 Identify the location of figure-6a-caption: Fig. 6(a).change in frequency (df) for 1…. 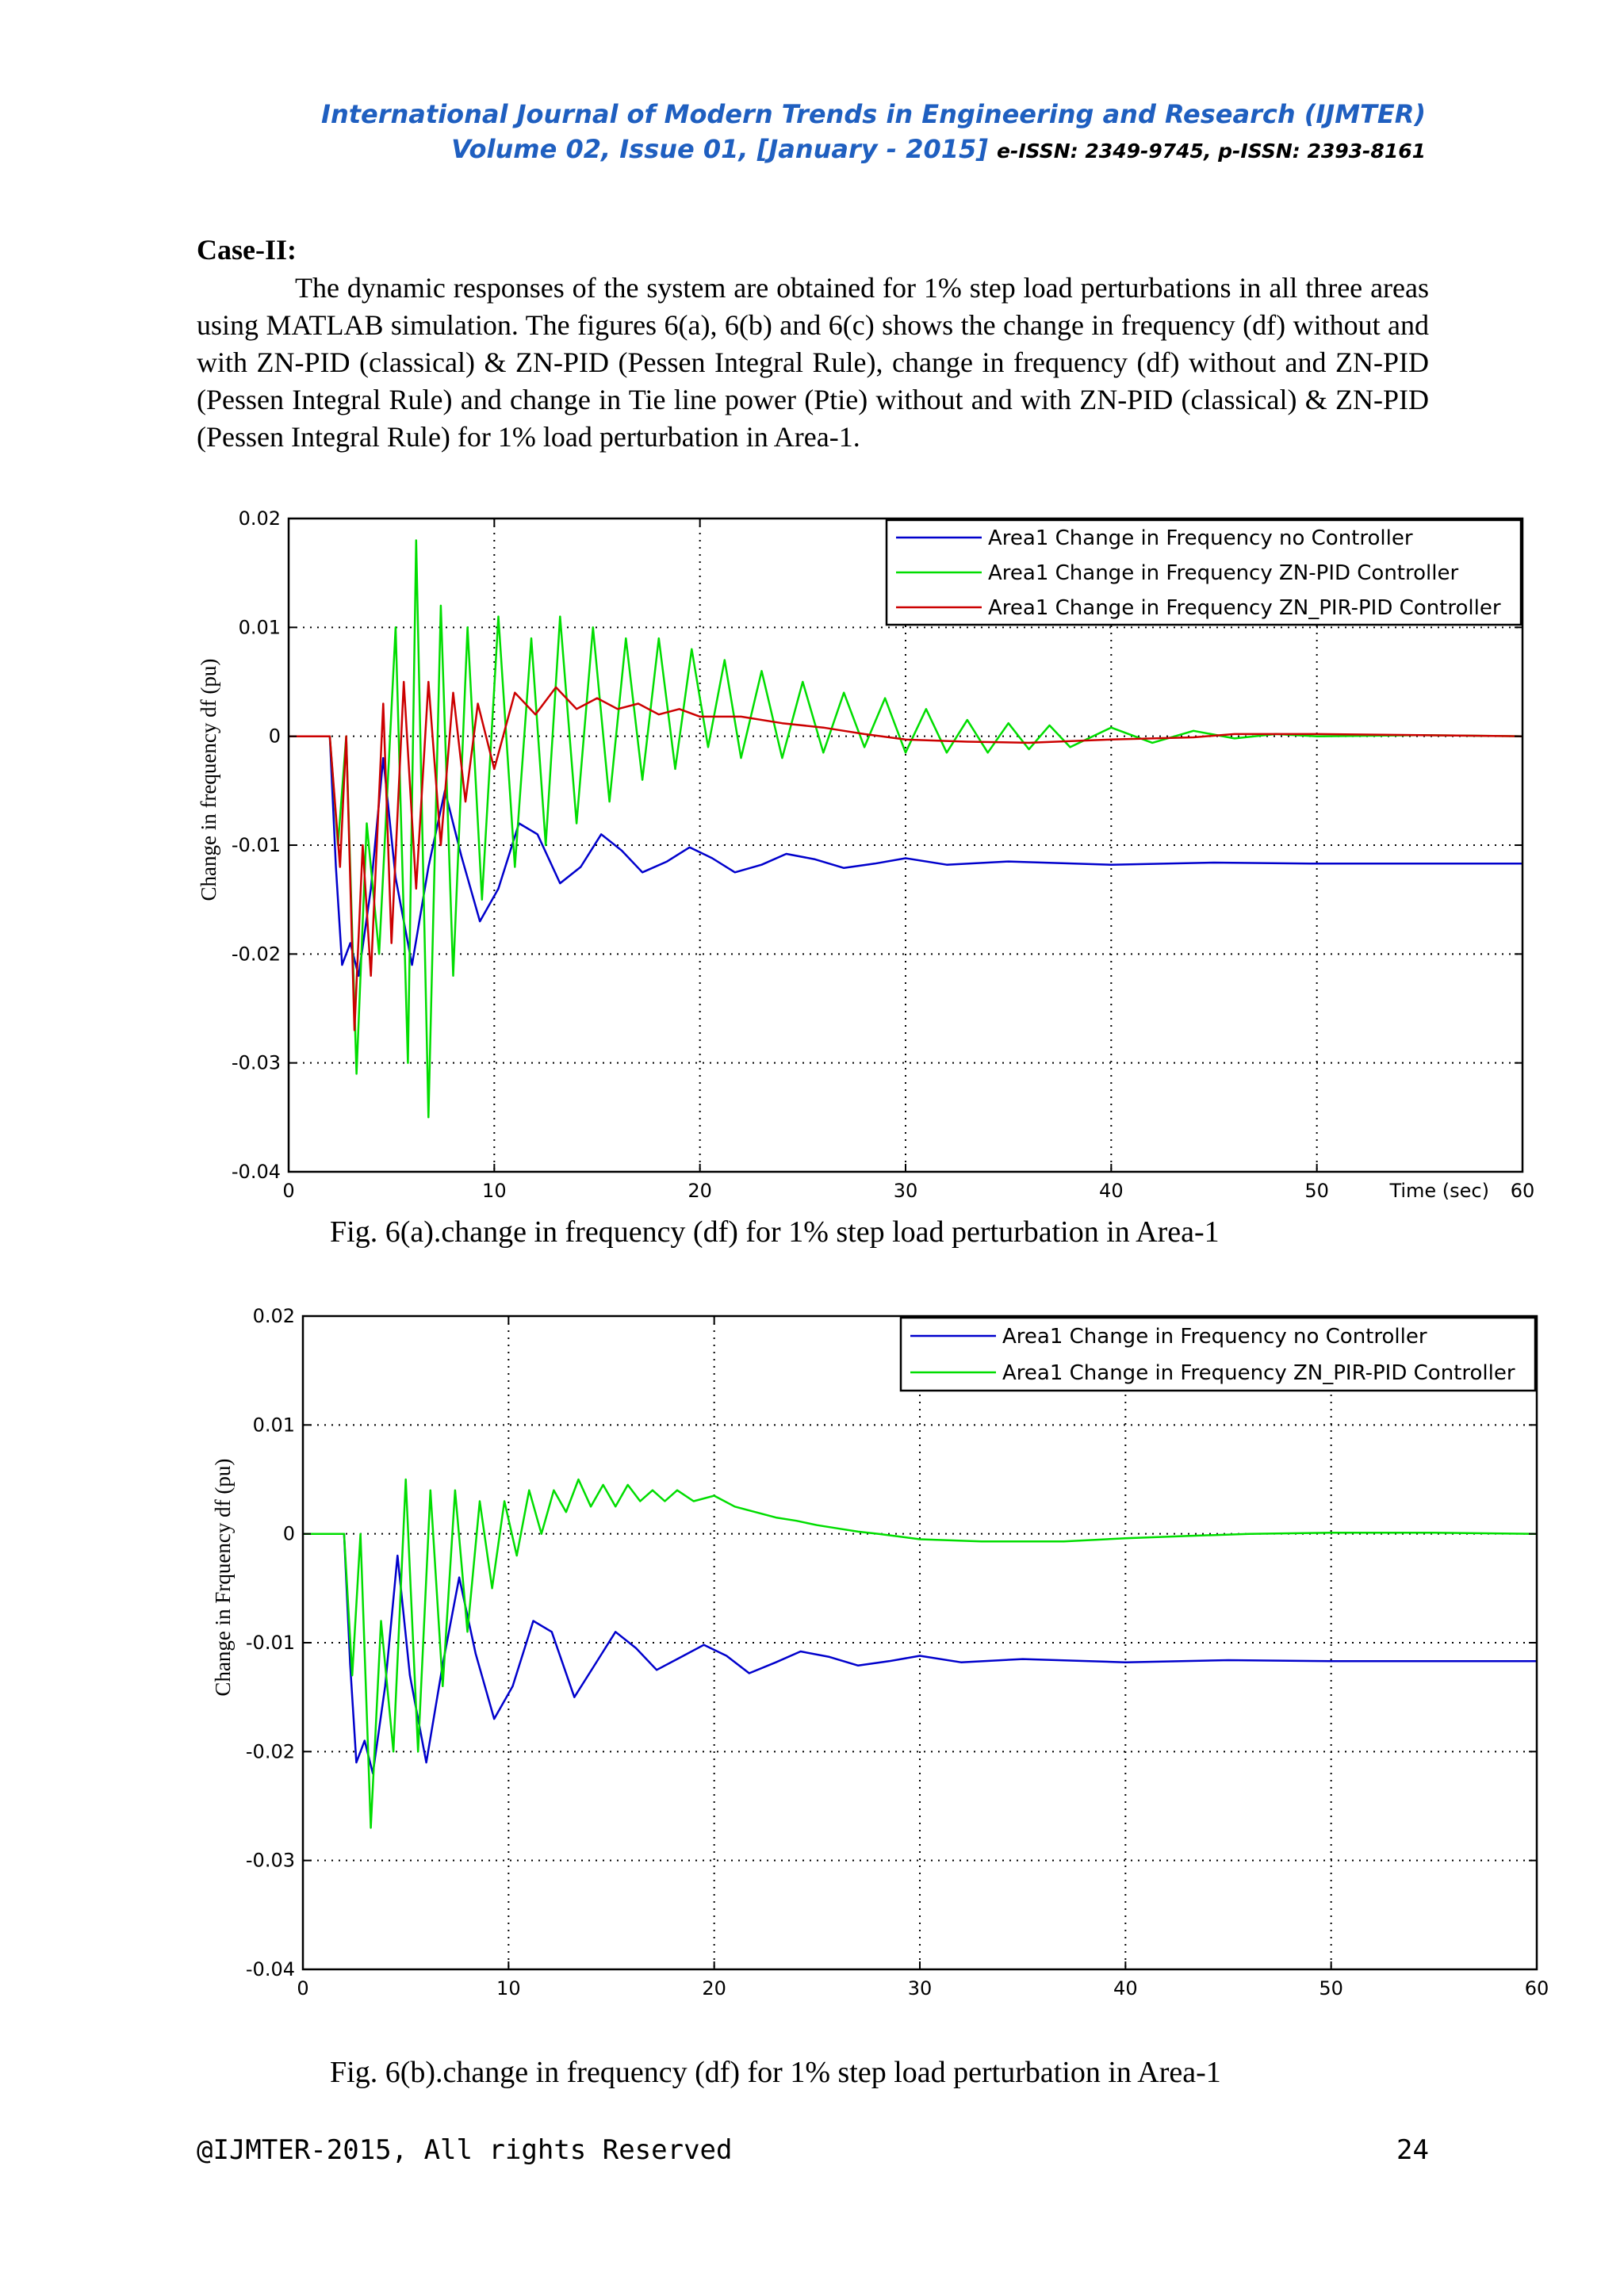
(775, 1232).